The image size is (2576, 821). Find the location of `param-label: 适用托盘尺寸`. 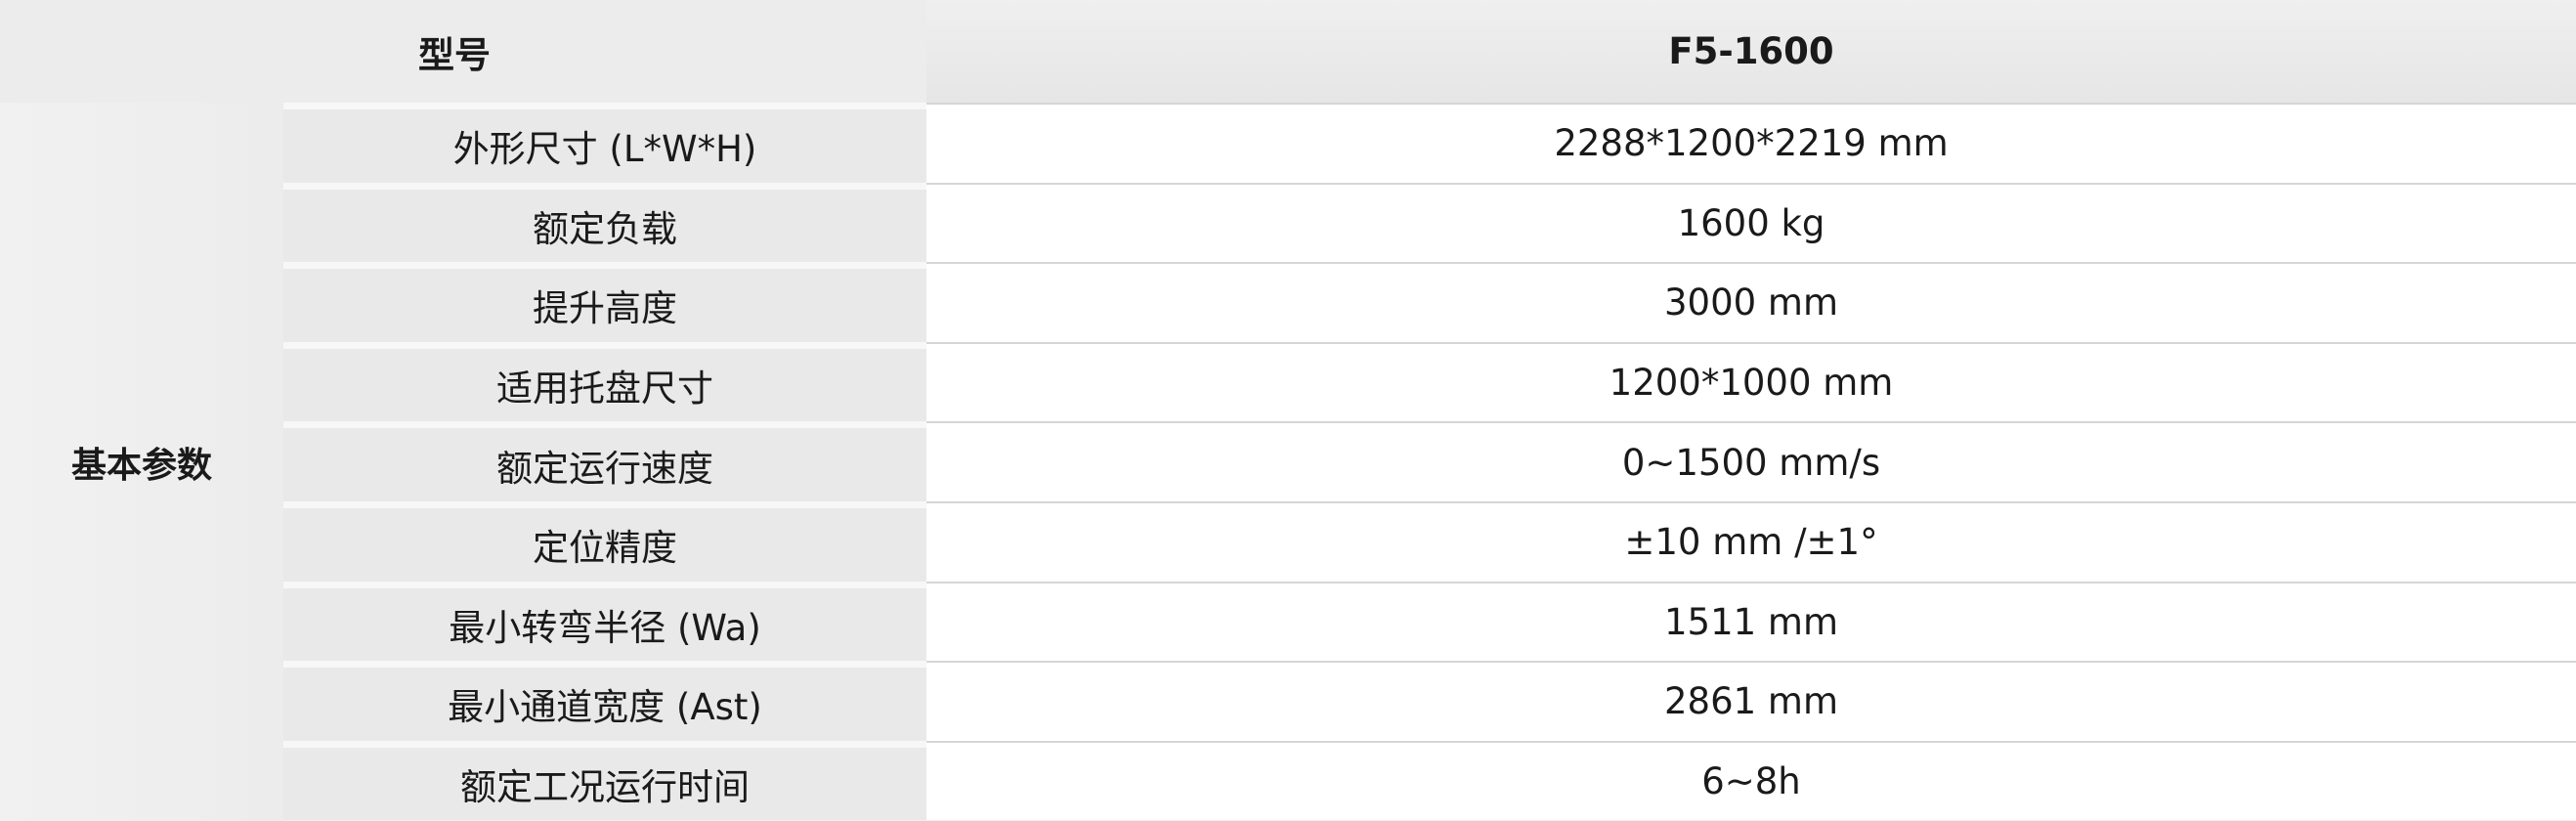

param-label: 适用托盘尺寸 is located at coordinates (604, 381).